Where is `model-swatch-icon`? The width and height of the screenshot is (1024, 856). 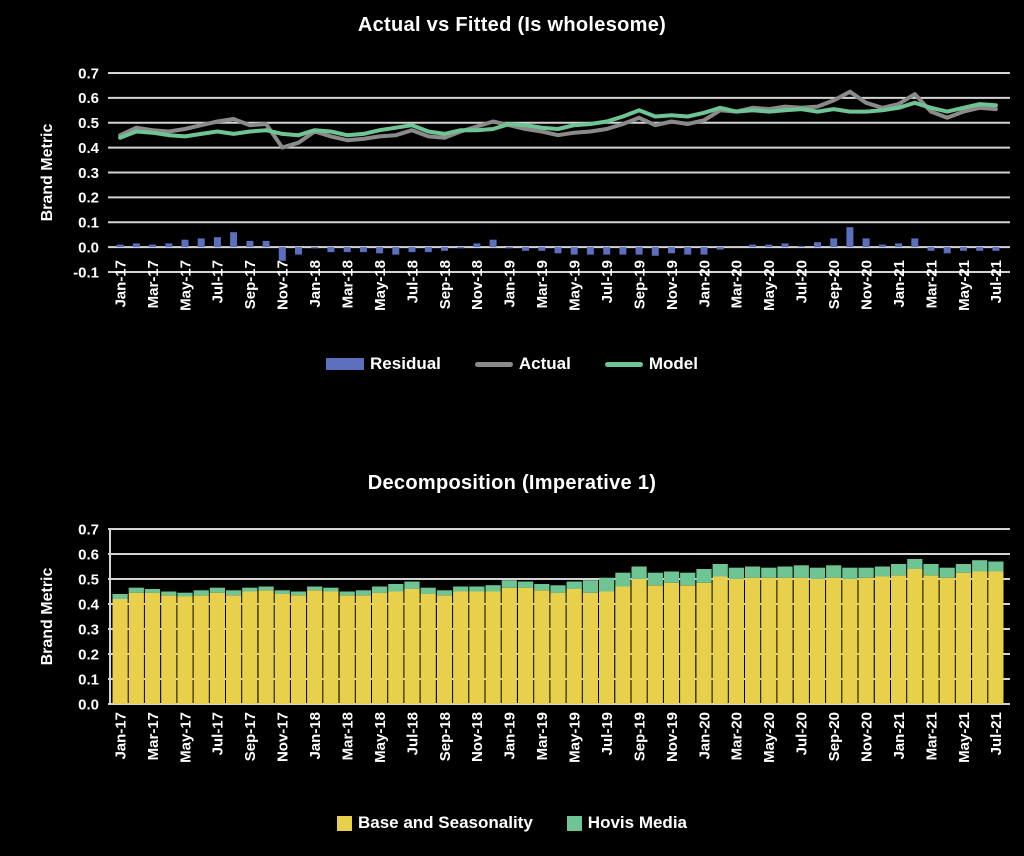 model-swatch-icon is located at coordinates (623, 364).